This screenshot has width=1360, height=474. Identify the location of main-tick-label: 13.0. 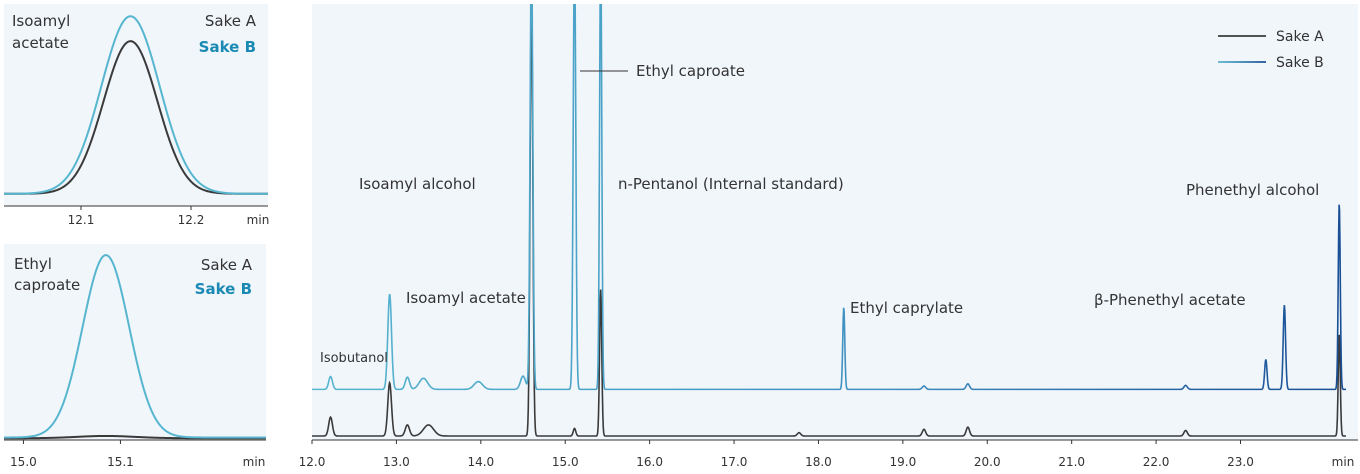
(396, 462).